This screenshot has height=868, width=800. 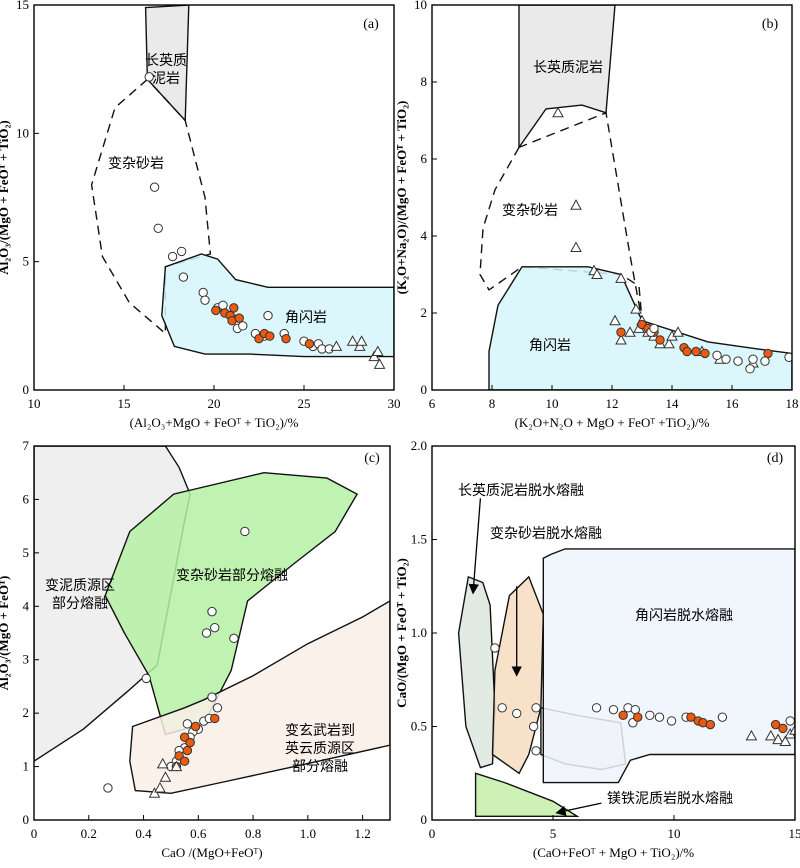 I want to click on y-tick-label-c-5: 5, so click(x=26, y=552).